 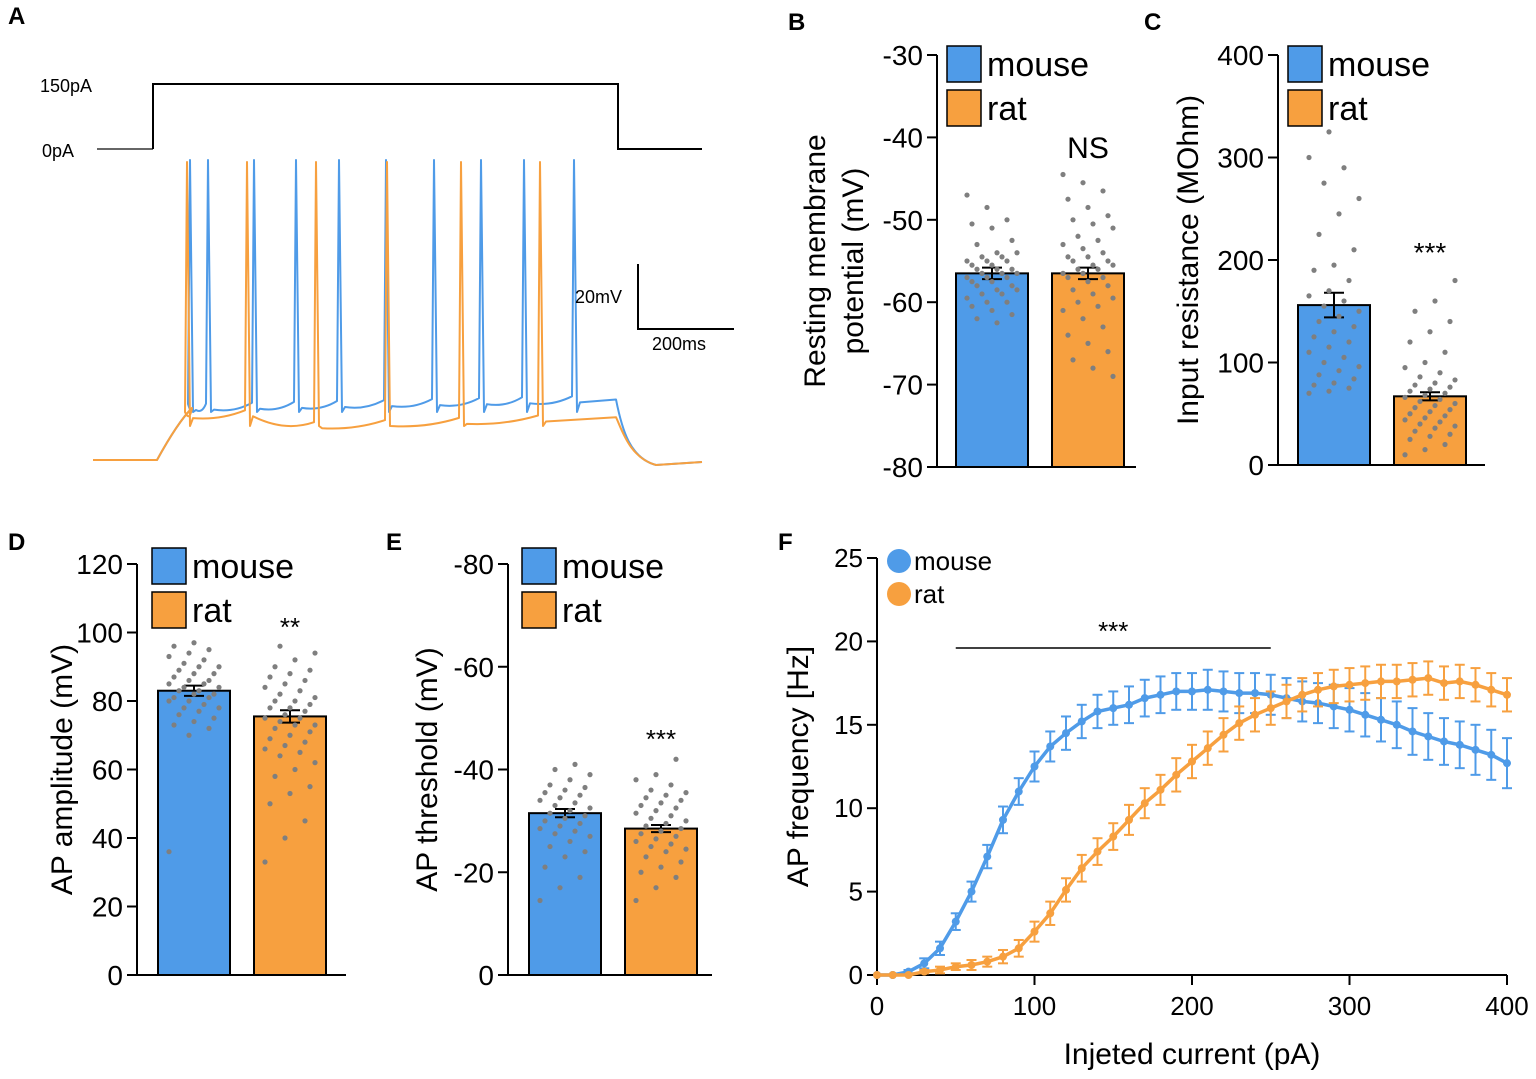 What do you see at coordinates (1506, 1006) in the screenshot?
I see `x-tick-label: 400` at bounding box center [1506, 1006].